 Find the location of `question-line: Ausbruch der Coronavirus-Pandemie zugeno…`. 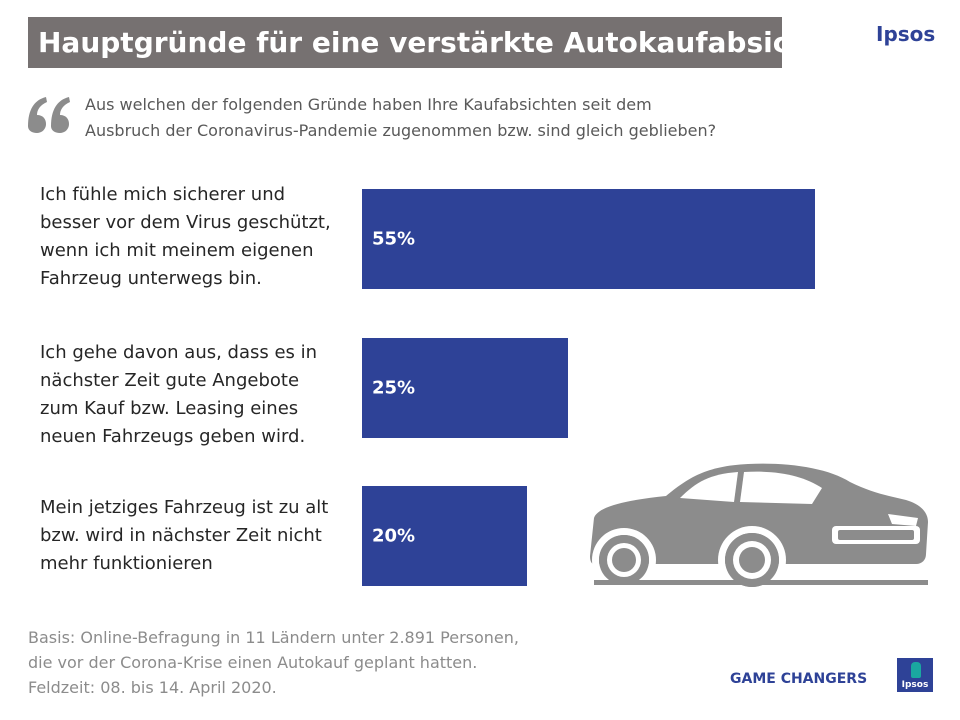

question-line: Ausbruch der Coronavirus-Pandemie zugeno… is located at coordinates (401, 130).